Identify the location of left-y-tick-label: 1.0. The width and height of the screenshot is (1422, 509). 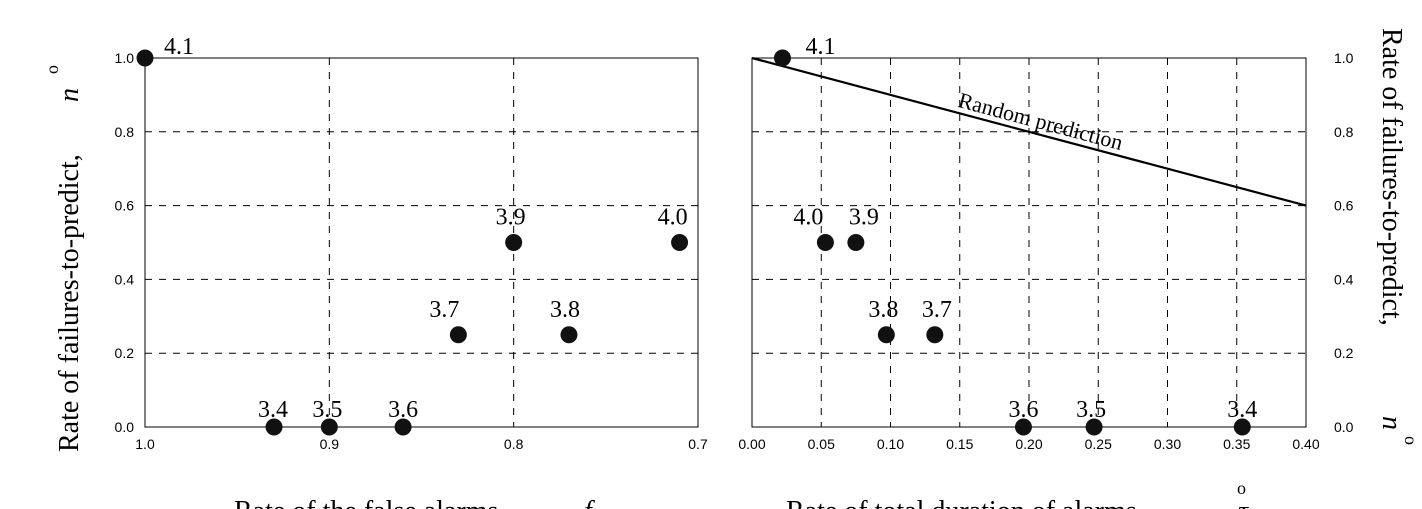
(125, 58).